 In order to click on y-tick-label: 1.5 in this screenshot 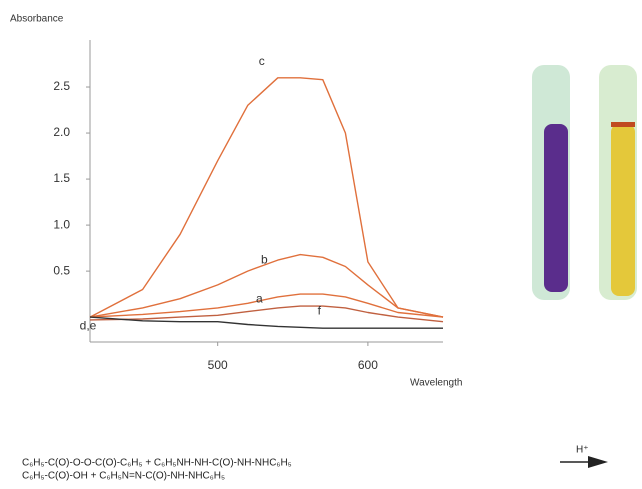, I will do `click(61, 178)`.